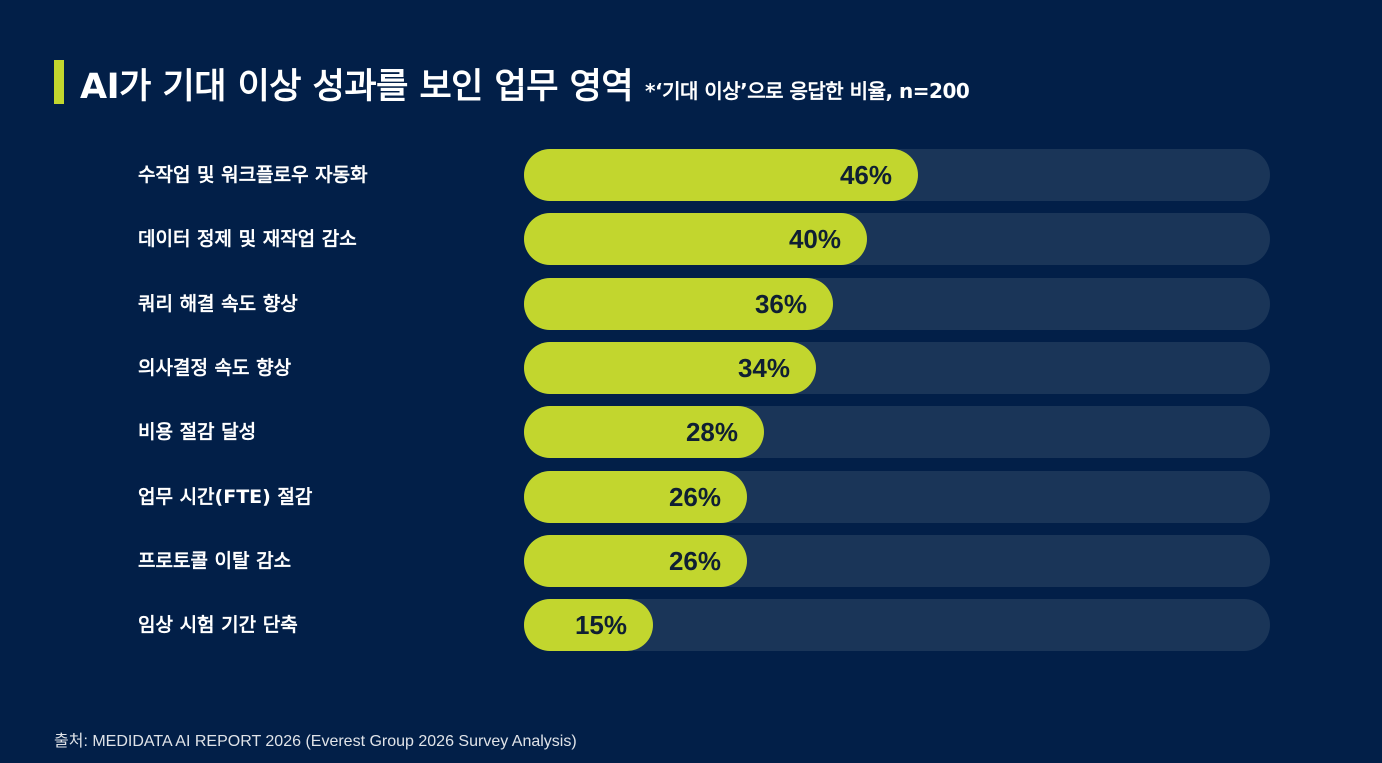 The height and width of the screenshot is (763, 1382). Describe the element at coordinates (807, 91) in the screenshot. I see `chart-subtitle-note: *‘기대 이상’으로 응답한 비율, n=200` at that location.